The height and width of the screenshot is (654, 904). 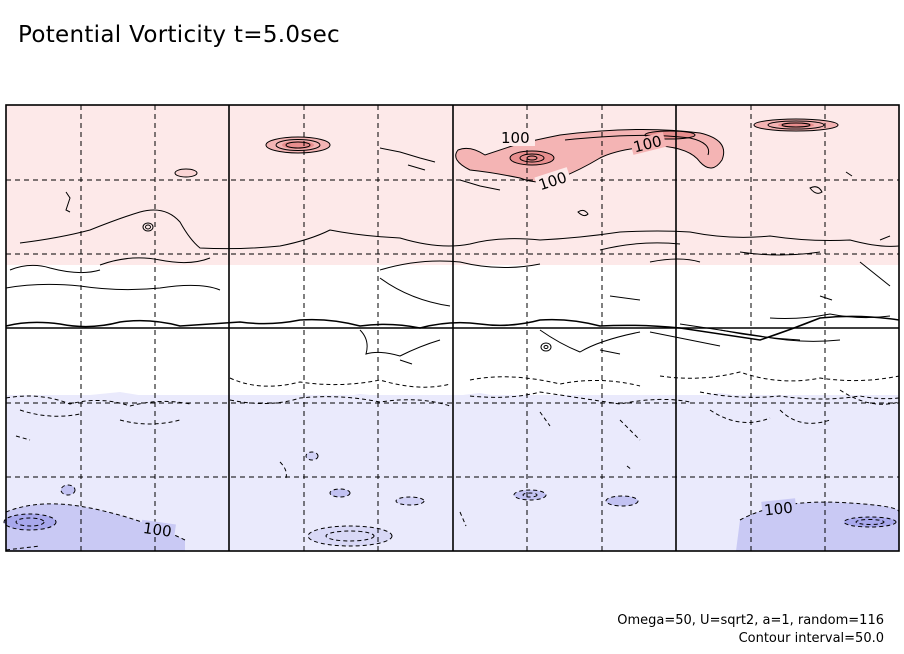 I want to click on parameters-note: Omega=50, U=sqrt2, a=1, random=116, so click(x=750, y=620).